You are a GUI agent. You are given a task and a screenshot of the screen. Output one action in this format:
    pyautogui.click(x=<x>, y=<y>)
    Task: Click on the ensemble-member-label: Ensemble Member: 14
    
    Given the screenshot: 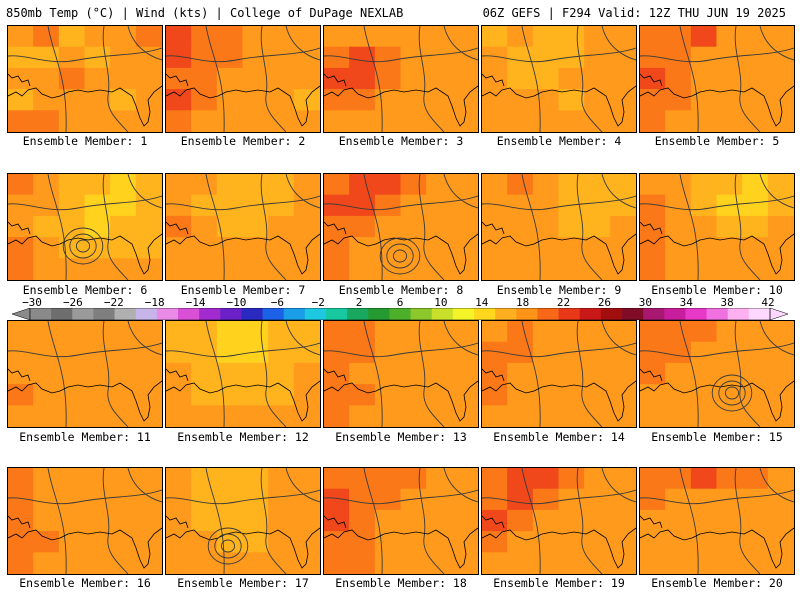 What is the action you would take?
    pyautogui.click(x=559, y=437)
    